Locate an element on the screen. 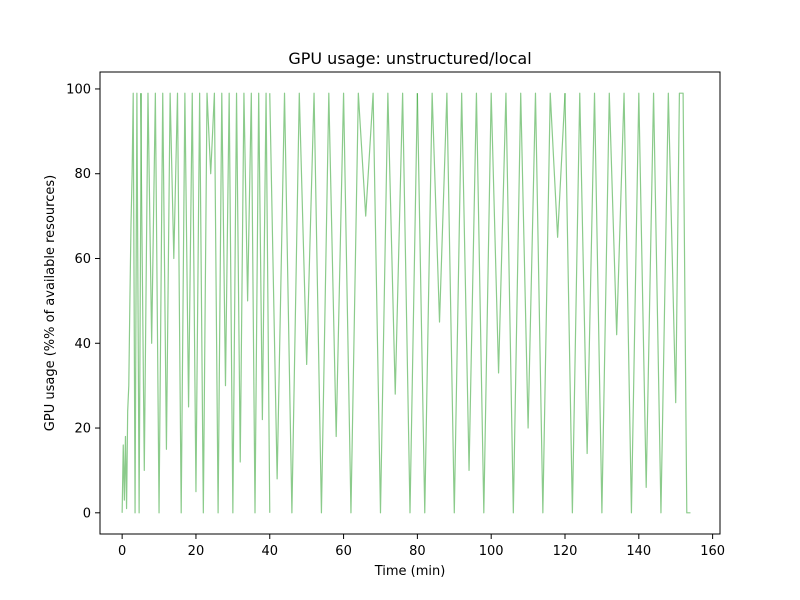 The height and width of the screenshot is (600, 800). y-axis-label: GPU usage (%% of available resources) is located at coordinates (50, 303).